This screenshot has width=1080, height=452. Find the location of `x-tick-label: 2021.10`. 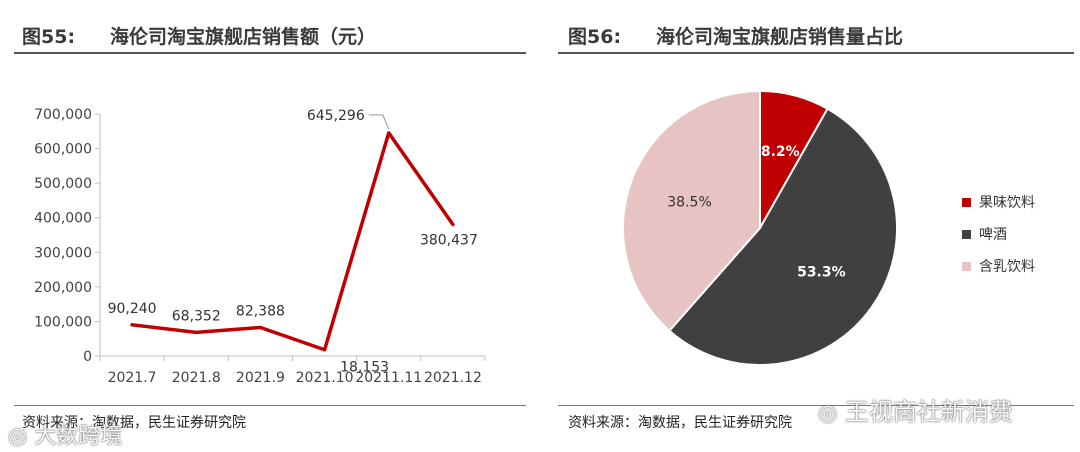

x-tick-label: 2021.10 is located at coordinates (325, 378).